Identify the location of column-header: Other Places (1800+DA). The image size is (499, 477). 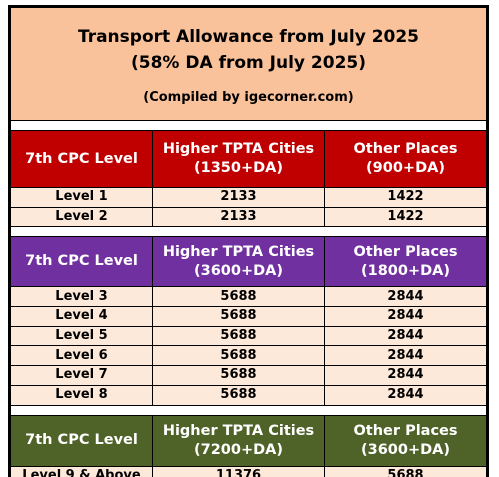
(405, 262).